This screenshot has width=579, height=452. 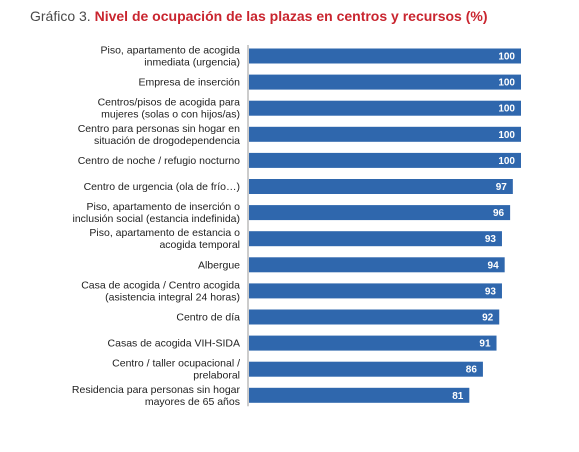 I want to click on category-label: Centro de noche / refugio nocturno, so click(x=159, y=161).